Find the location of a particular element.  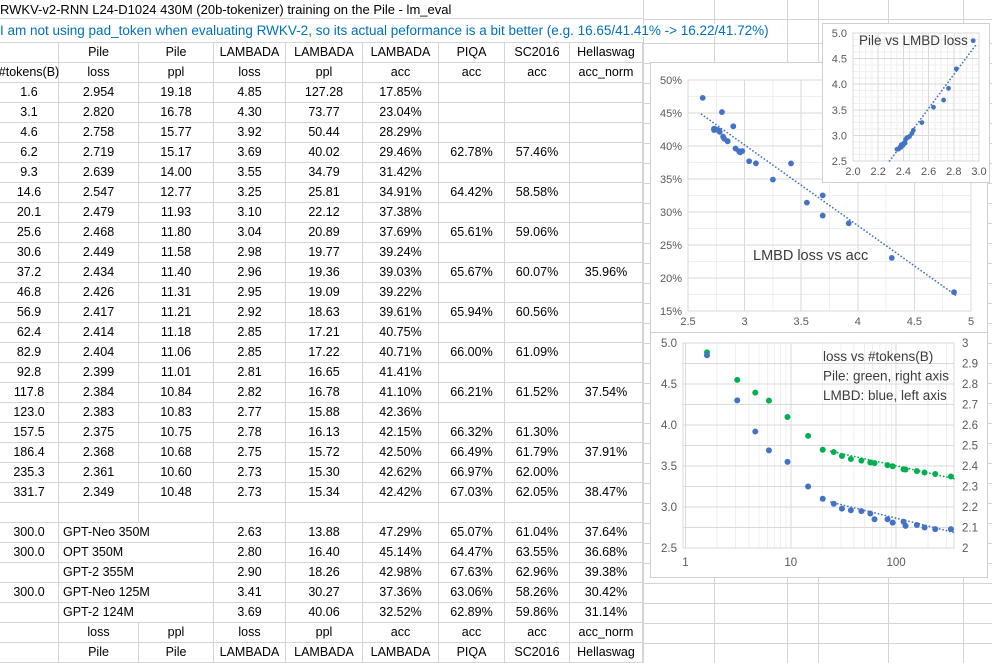

table-cell: 37.64% is located at coordinates (606, 533).